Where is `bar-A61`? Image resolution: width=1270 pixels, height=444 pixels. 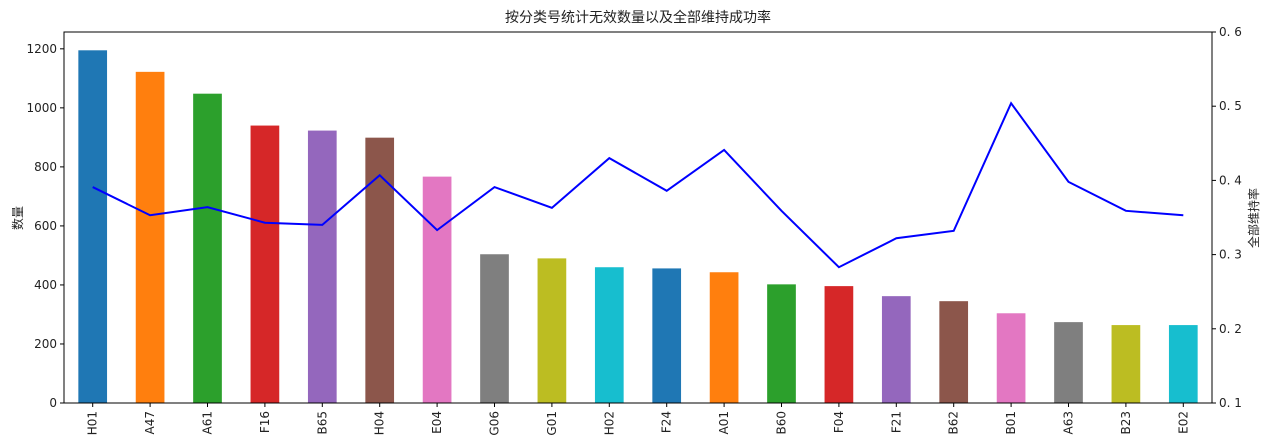 bar-A61 is located at coordinates (207, 248).